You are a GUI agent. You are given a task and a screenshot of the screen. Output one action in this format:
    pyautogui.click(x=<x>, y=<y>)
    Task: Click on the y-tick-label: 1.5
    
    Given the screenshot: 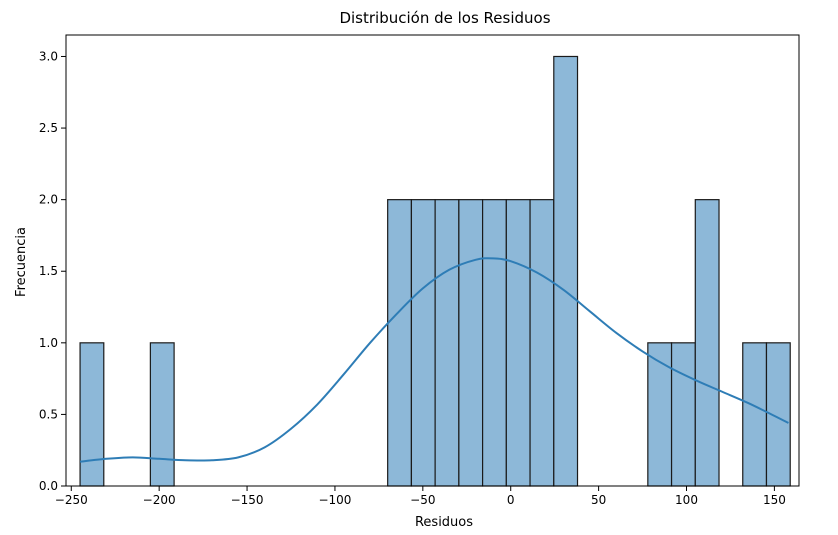 What is the action you would take?
    pyautogui.click(x=48, y=271)
    